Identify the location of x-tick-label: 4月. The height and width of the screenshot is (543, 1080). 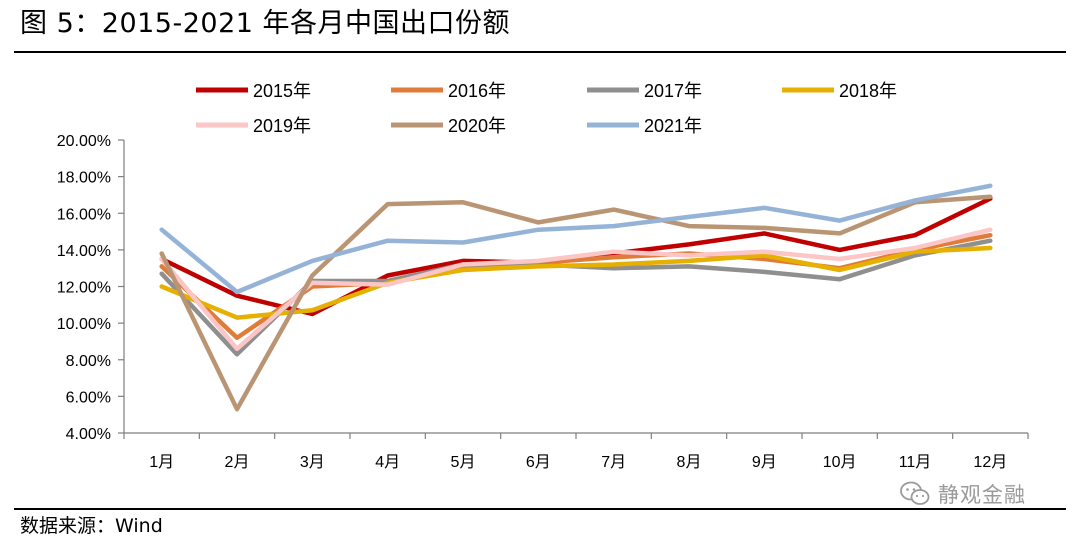
(387, 462).